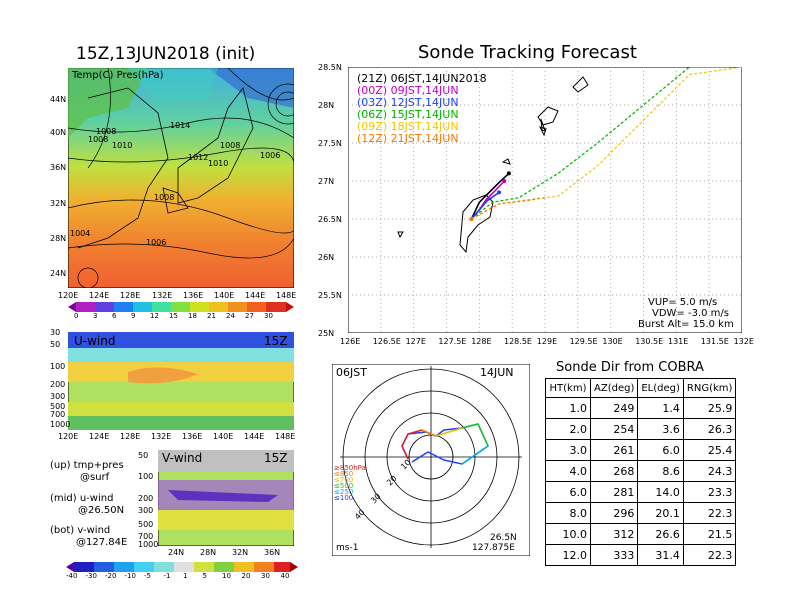 Image resolution: width=792 pixels, height=612 pixels. Describe the element at coordinates (148, 544) in the screenshot. I see `pressure-tick: 1000` at that location.